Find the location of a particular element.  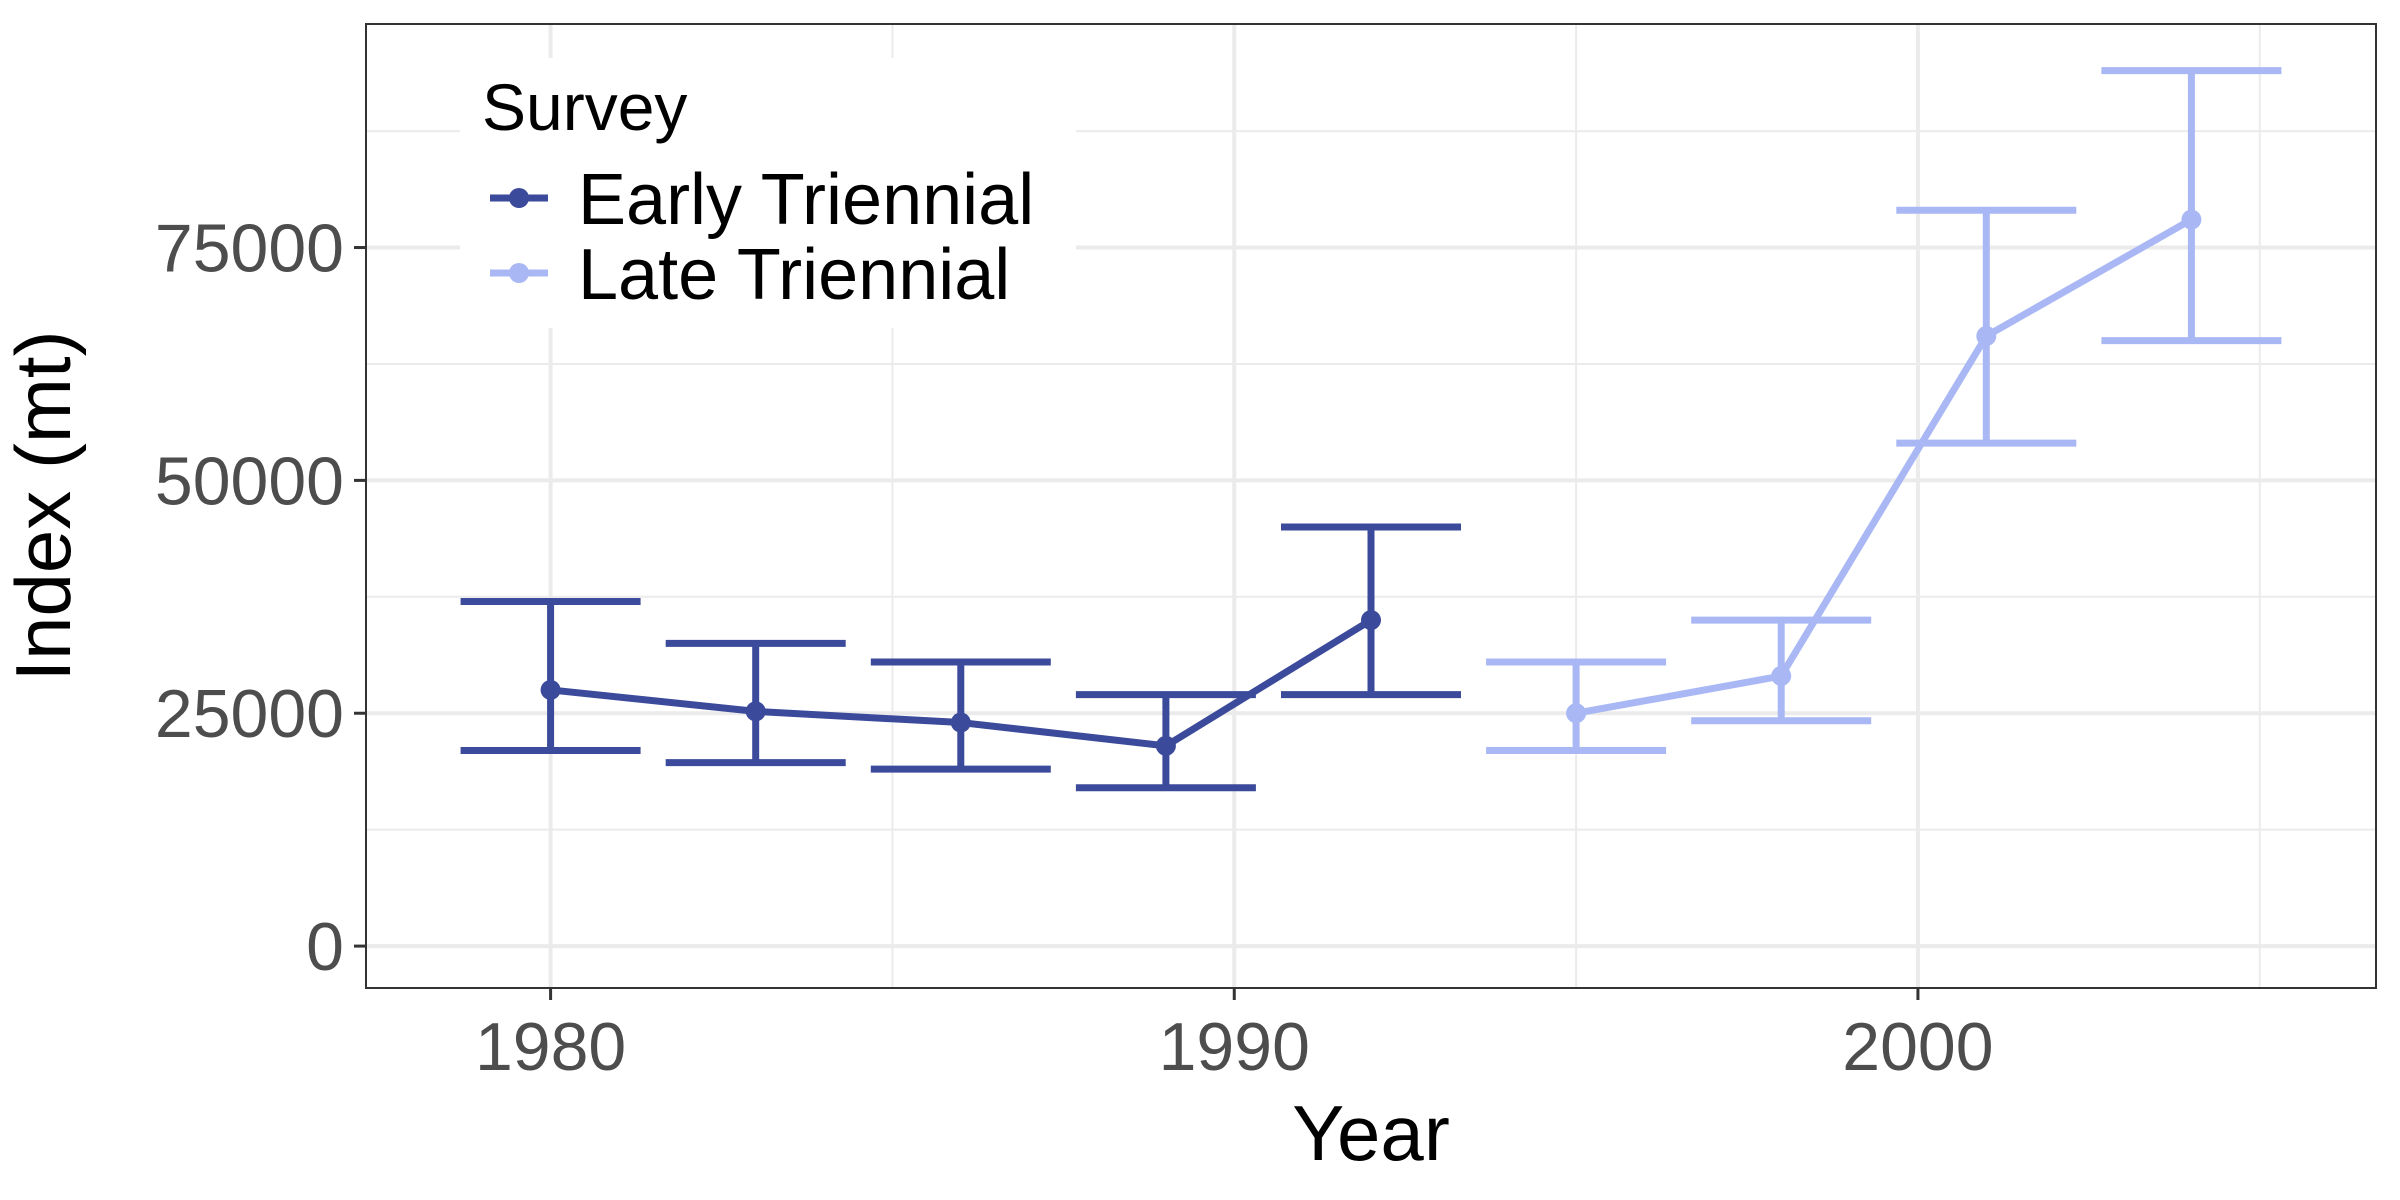

y-axis: 0 25000 50000 75000 is located at coordinates (260, 598).